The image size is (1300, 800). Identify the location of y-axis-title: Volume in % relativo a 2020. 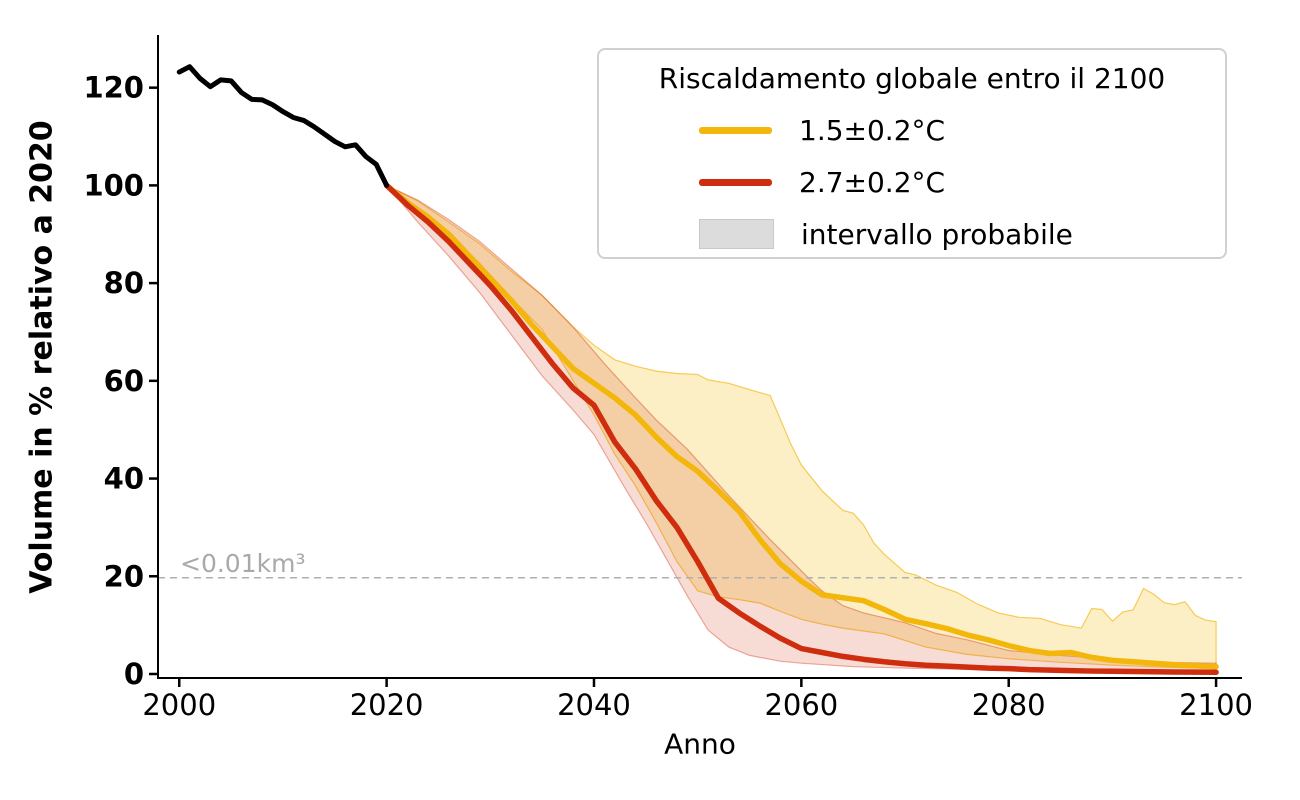
(42, 357).